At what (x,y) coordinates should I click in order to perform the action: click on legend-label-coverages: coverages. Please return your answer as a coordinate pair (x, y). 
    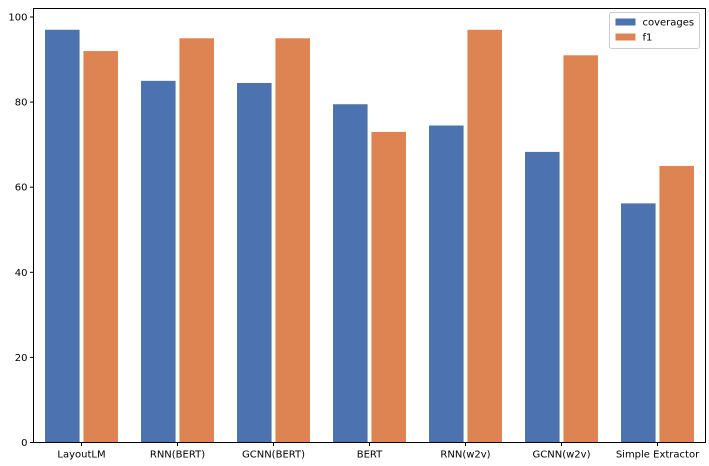
    Looking at the image, I should click on (669, 23).